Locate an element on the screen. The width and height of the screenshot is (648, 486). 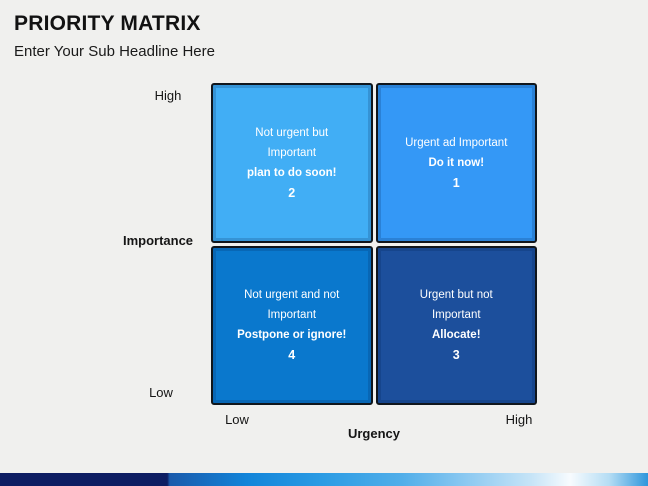
importance-axis-low-label: Low is located at coordinates (161, 392).